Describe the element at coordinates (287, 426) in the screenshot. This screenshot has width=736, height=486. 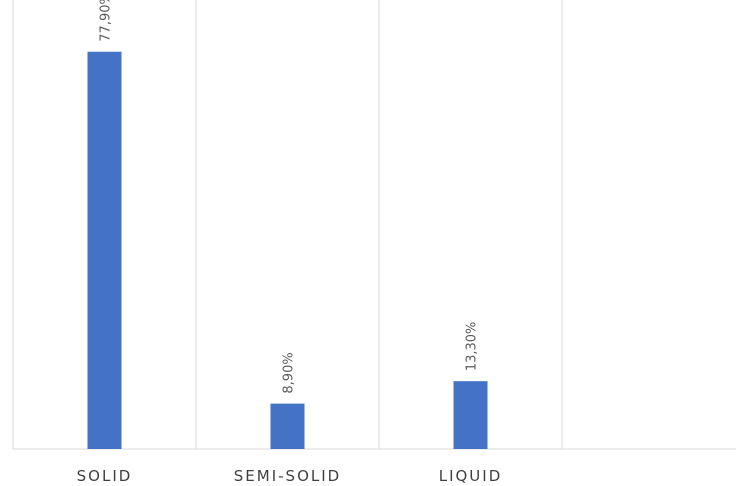
I see `bar-semi-solid` at that location.